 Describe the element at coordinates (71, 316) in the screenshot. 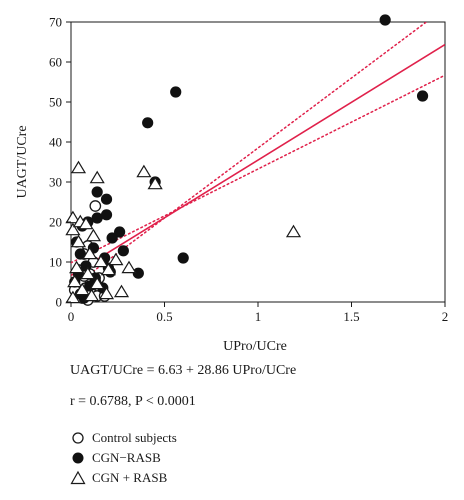

I see `x-tick-label: 0` at that location.